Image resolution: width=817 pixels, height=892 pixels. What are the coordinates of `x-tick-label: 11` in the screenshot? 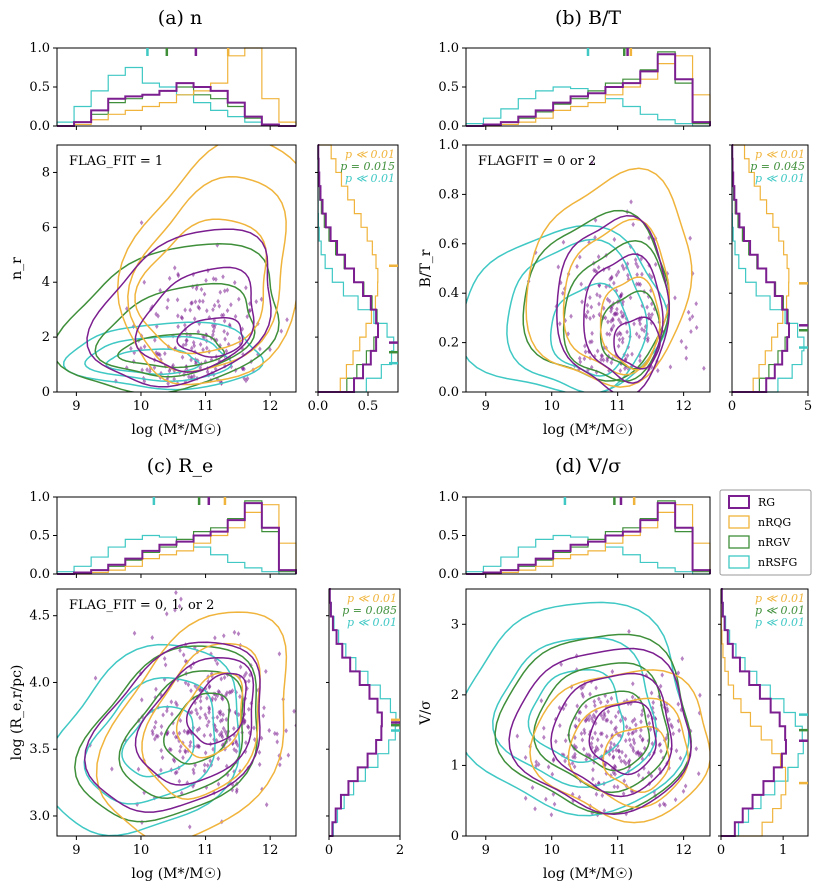 It's located at (617, 406).